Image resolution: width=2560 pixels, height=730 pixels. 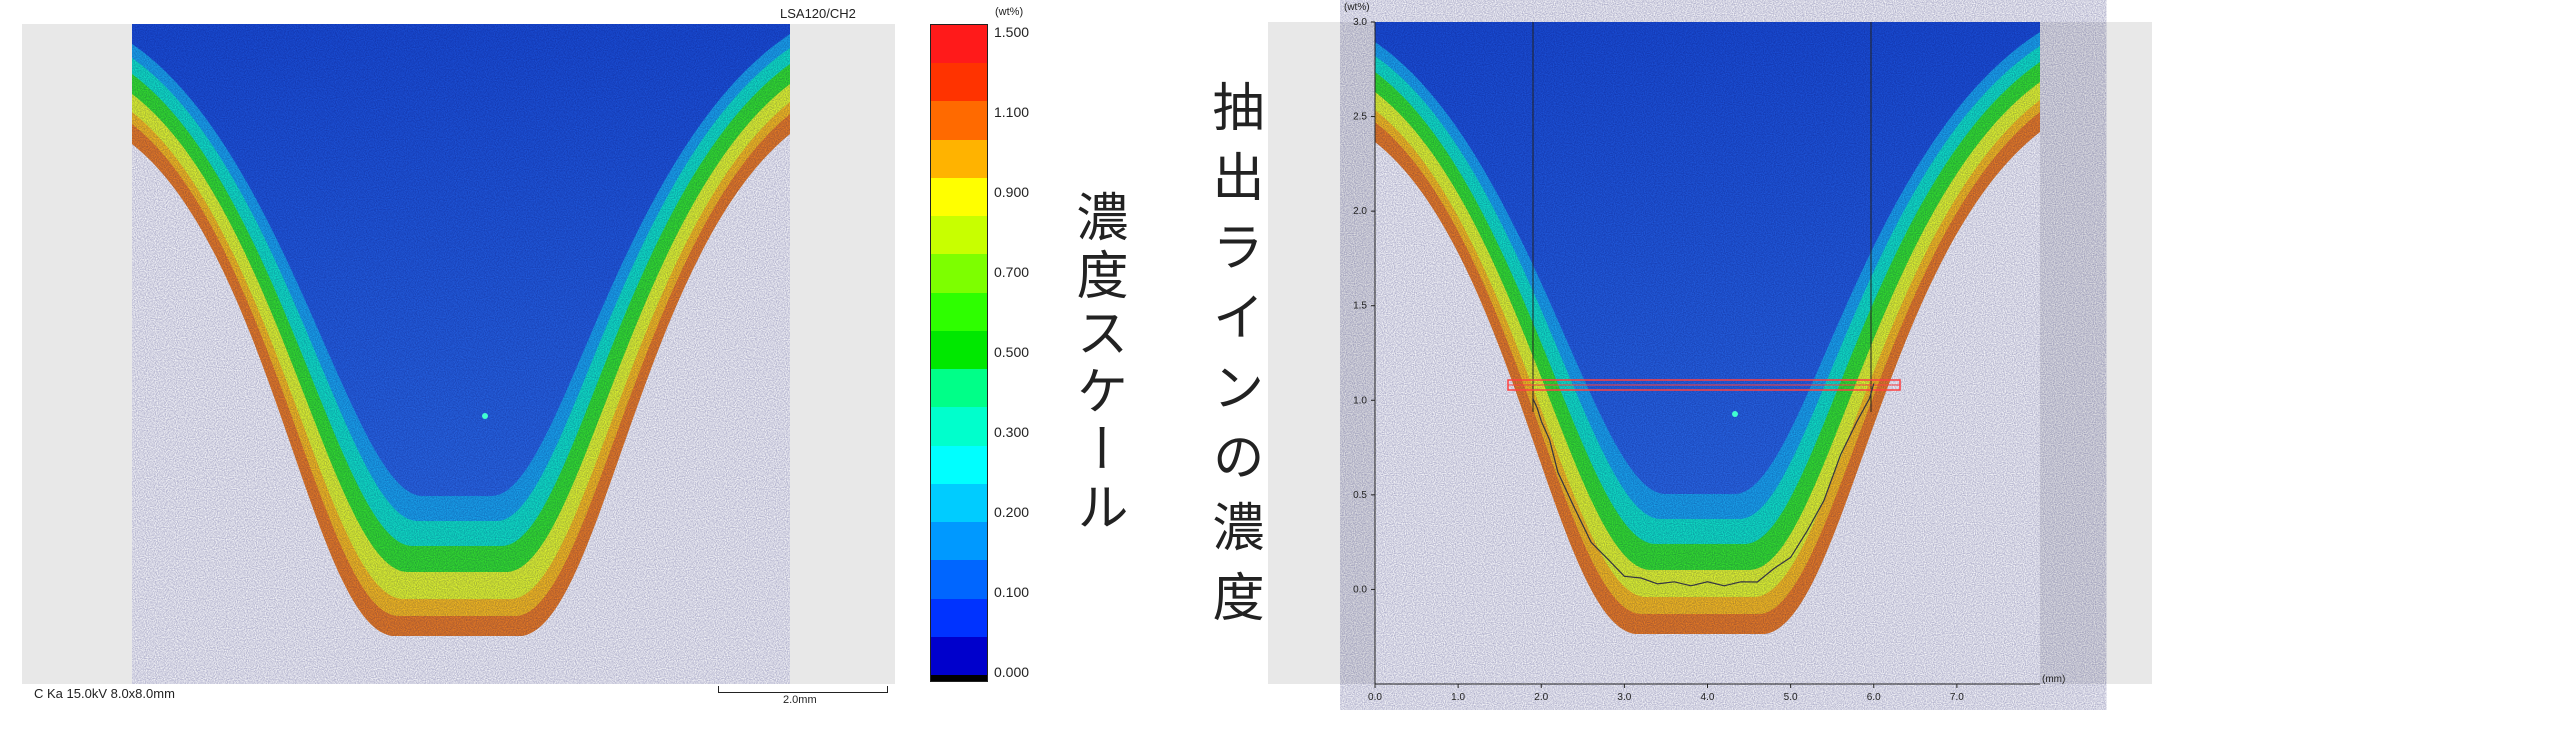 What do you see at coordinates (1012, 352) in the screenshot?
I see `colorbar-tick-label: 0.500` at bounding box center [1012, 352].